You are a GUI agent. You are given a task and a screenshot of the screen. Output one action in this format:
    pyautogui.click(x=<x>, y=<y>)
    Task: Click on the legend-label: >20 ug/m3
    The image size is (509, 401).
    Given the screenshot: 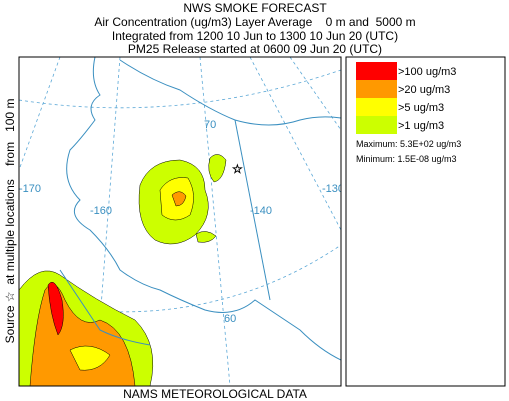 What is the action you would take?
    pyautogui.click(x=424, y=90)
    